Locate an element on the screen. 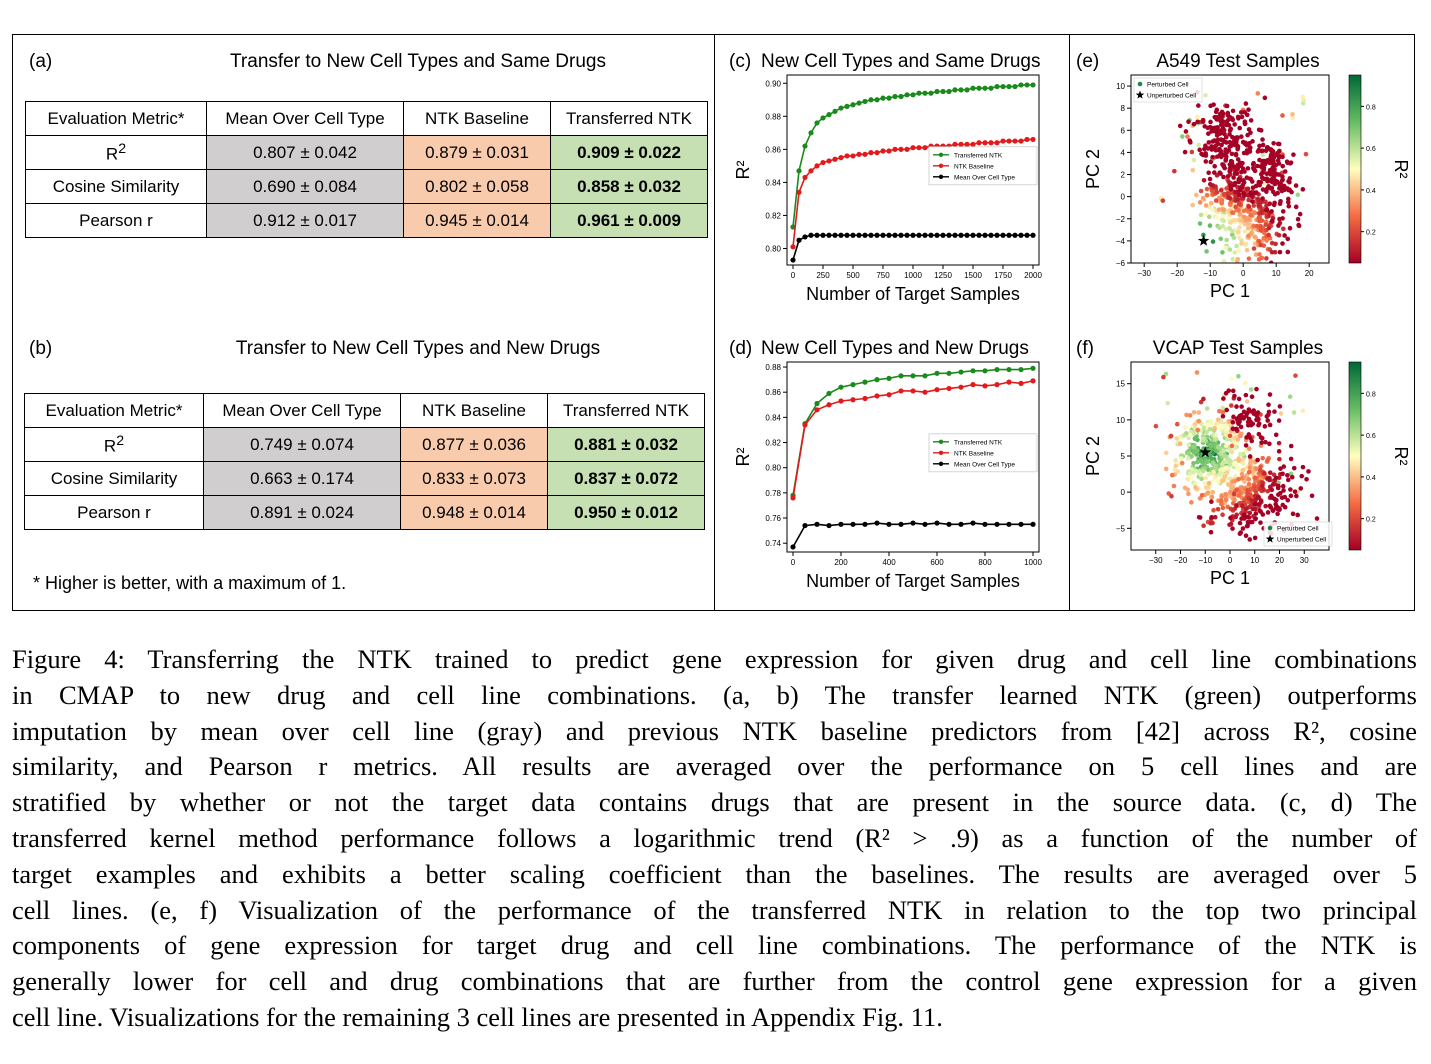 The image size is (1431, 1064). metric-cell: Cosine Similarity is located at coordinates (116, 186).